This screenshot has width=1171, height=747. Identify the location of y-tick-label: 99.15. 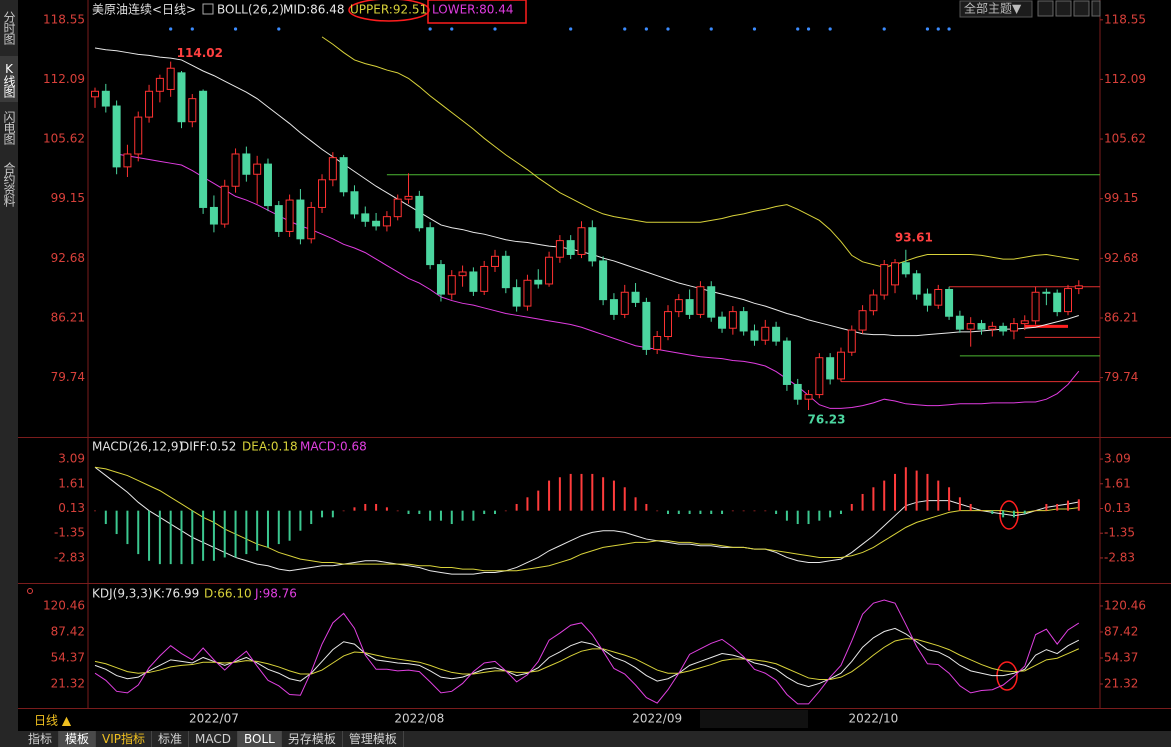
(68, 198).